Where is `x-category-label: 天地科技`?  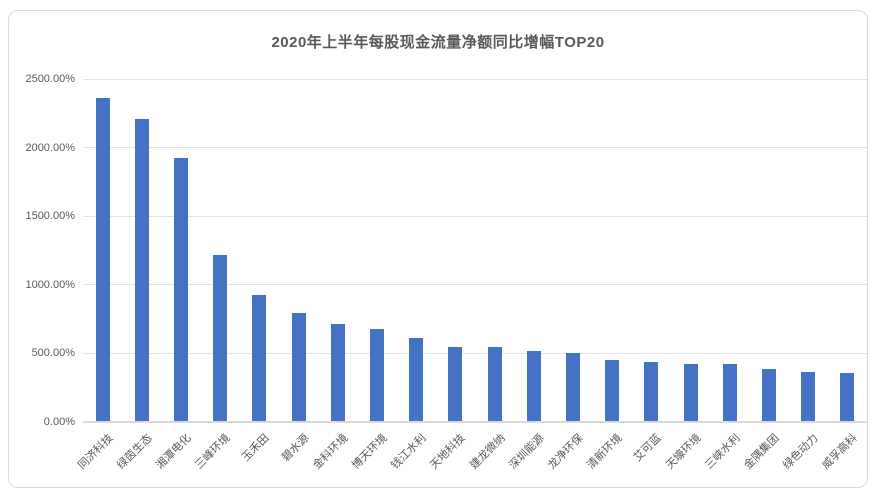 x-category-label: 天地科技 is located at coordinates (448, 452).